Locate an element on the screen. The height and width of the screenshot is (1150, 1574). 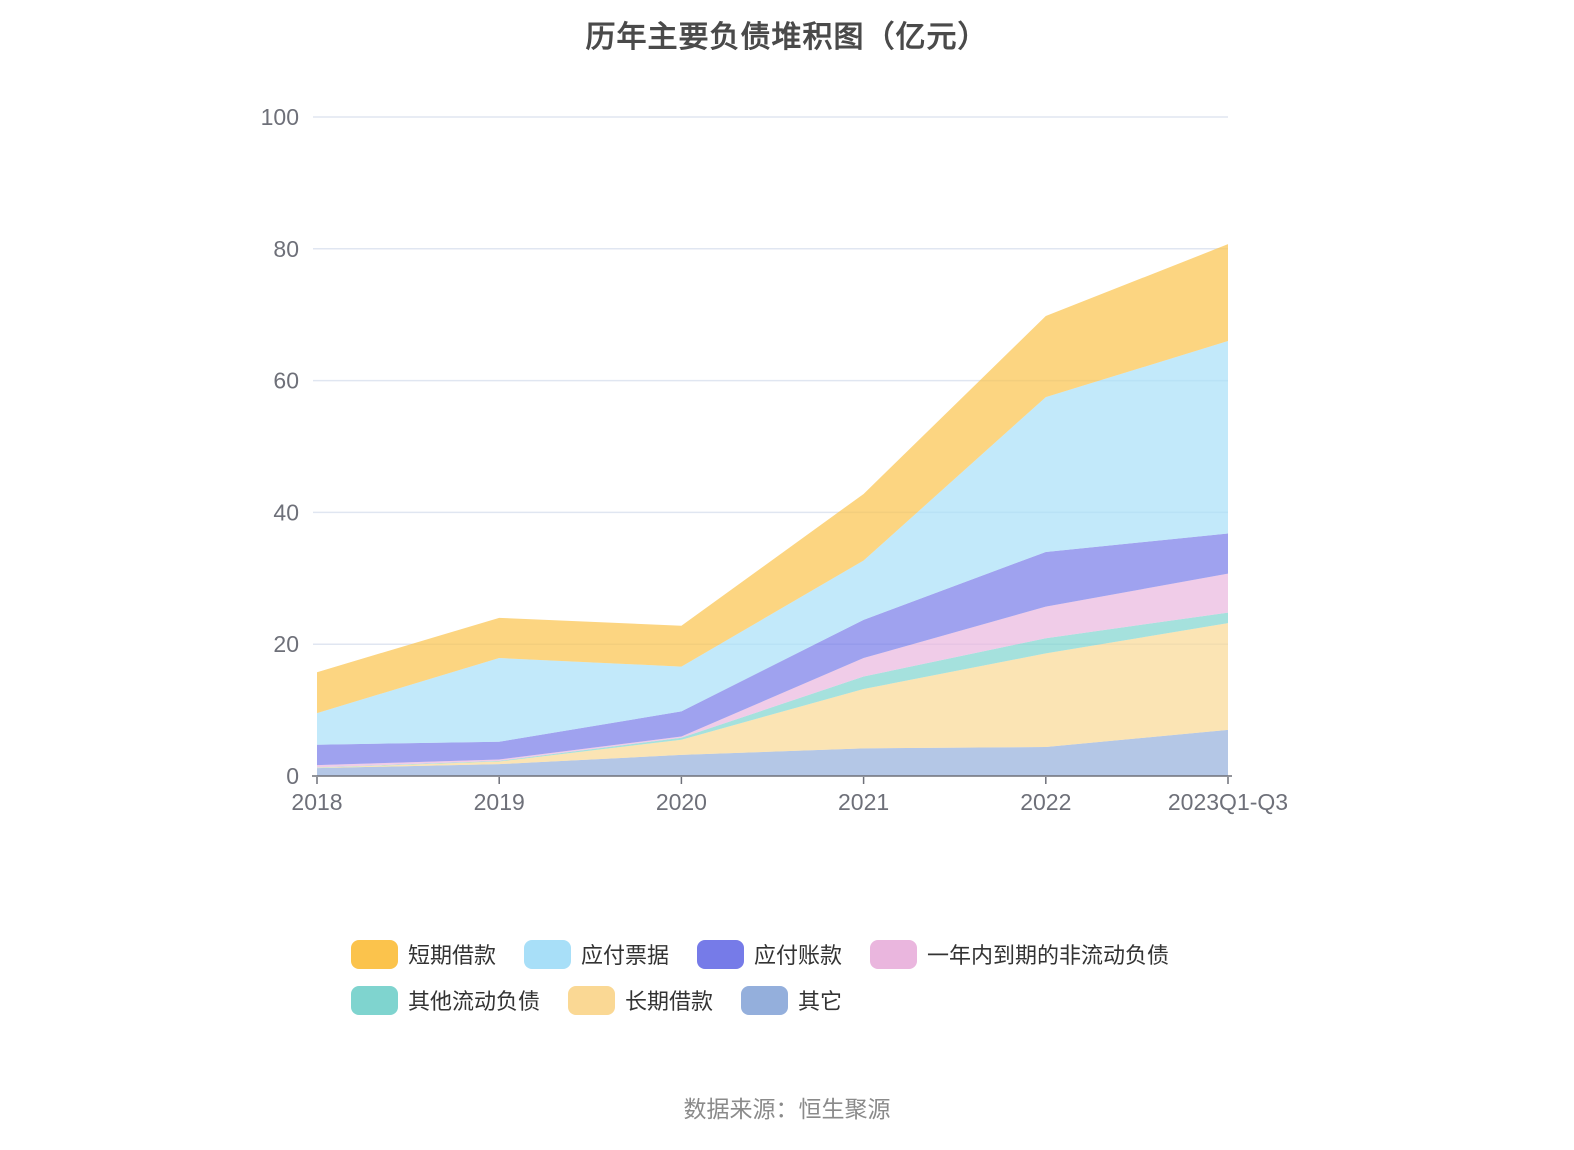
legend-label-0: 短期借款 is located at coordinates (452, 955).